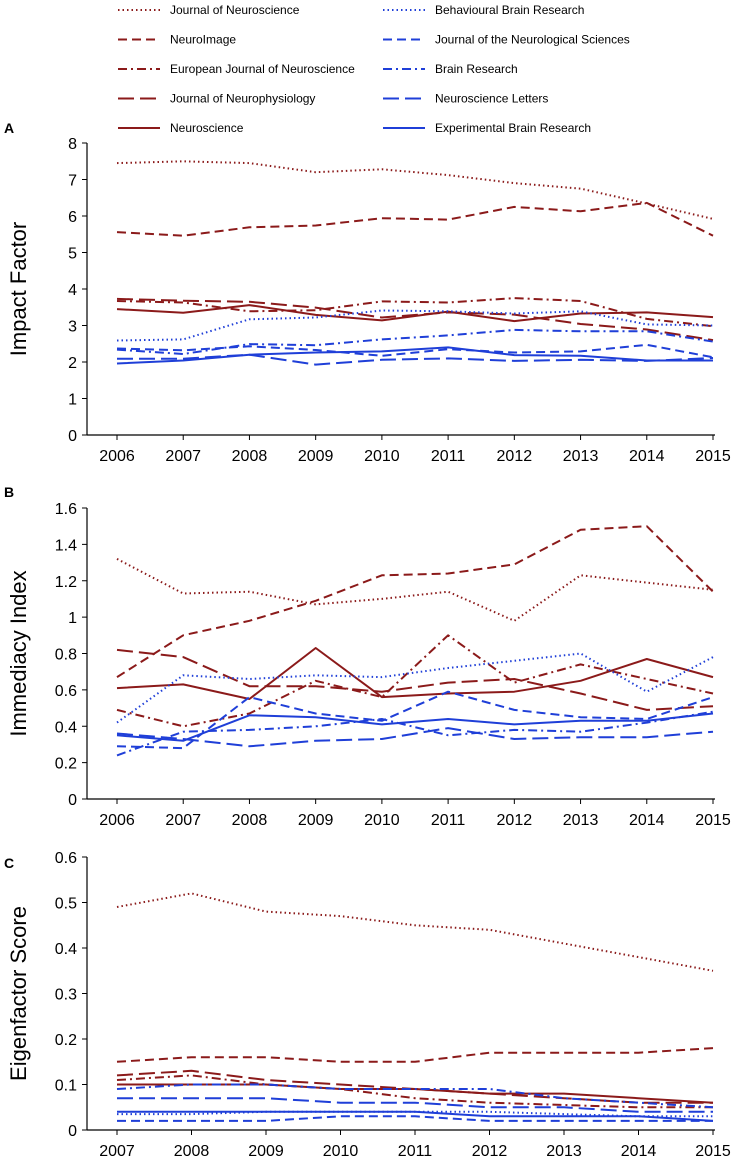 This screenshot has width=741, height=1161. Describe the element at coordinates (66, 1086) in the screenshot. I see `y-tick-label: 0.1` at that location.